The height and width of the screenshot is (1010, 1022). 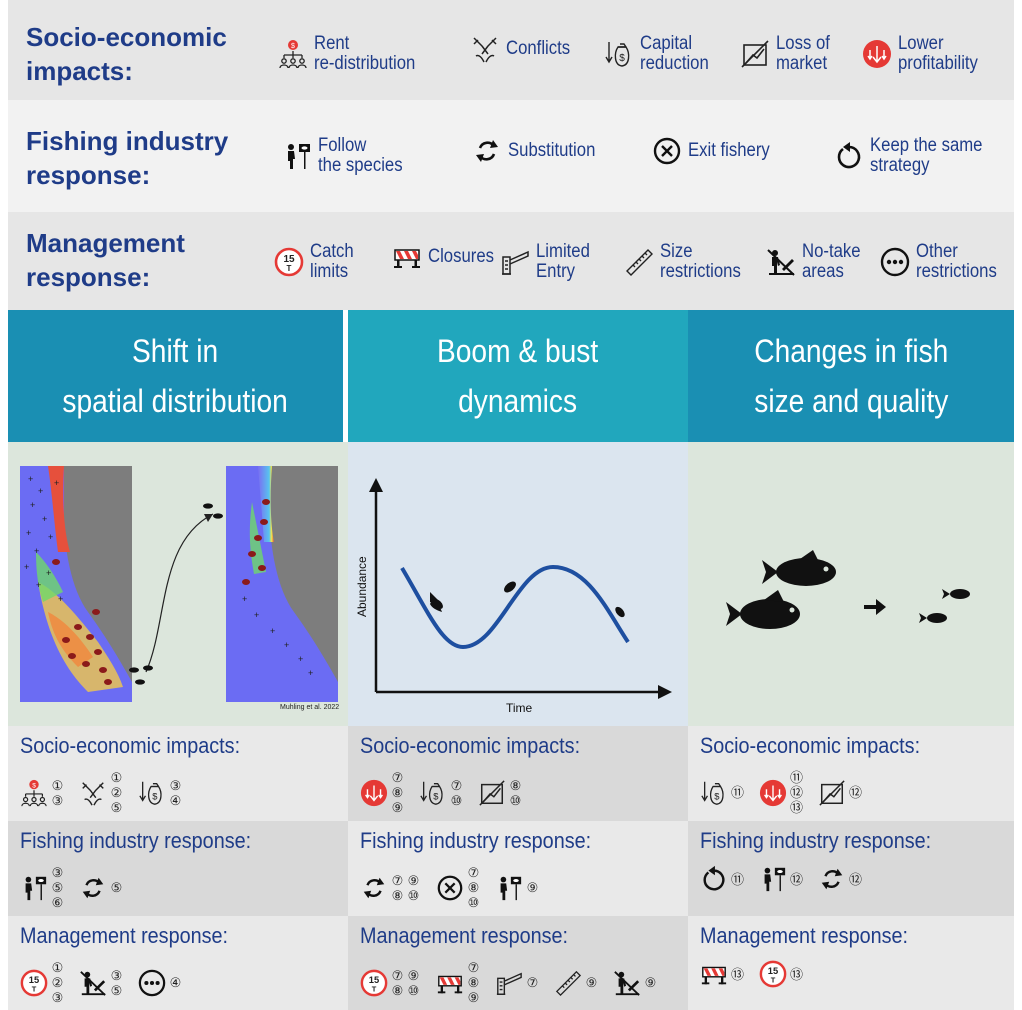 I want to click on exit-fishery-icon, so click(x=667, y=151).